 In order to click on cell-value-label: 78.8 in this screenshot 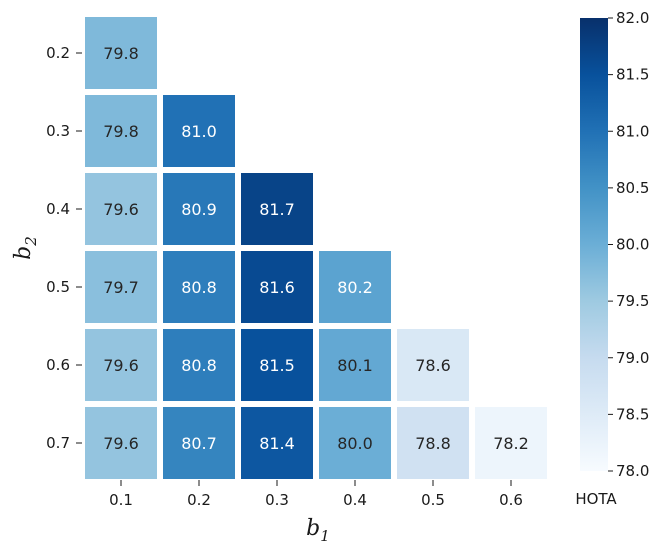, I will do `click(433, 443)`.